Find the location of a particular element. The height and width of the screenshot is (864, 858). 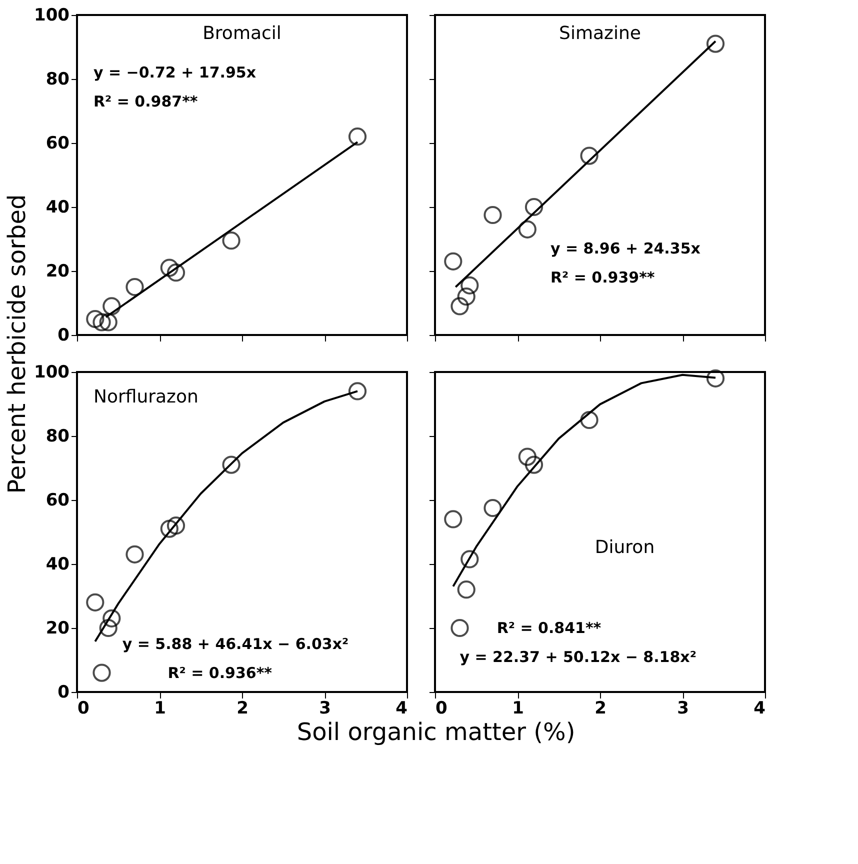

annotation: y = 5.88 + 46.41x − 6.03x² is located at coordinates (235, 644).